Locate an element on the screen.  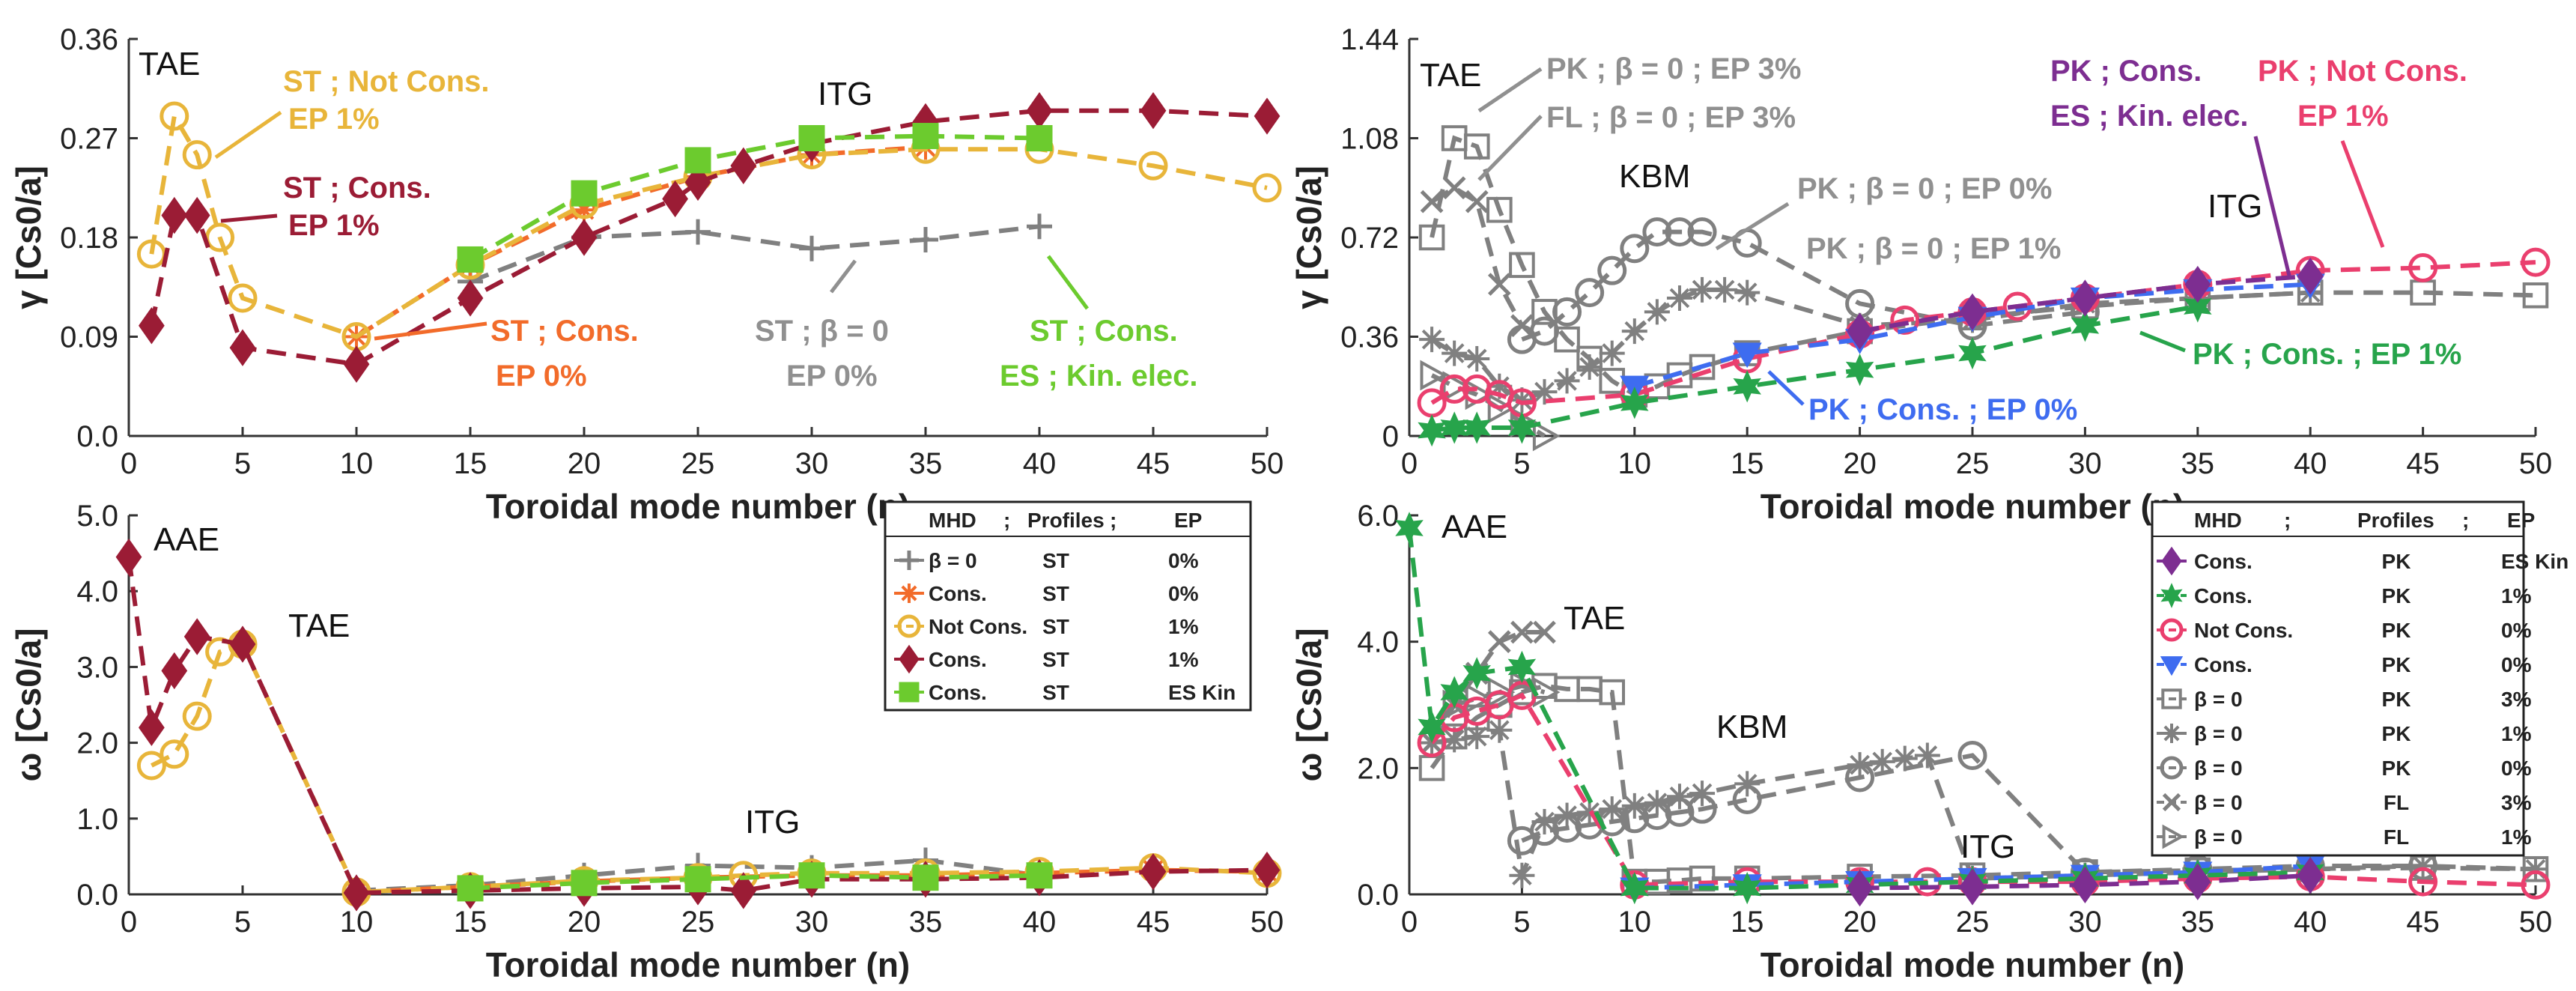
y-tick-label: 0.0 is located at coordinates (1378, 896).